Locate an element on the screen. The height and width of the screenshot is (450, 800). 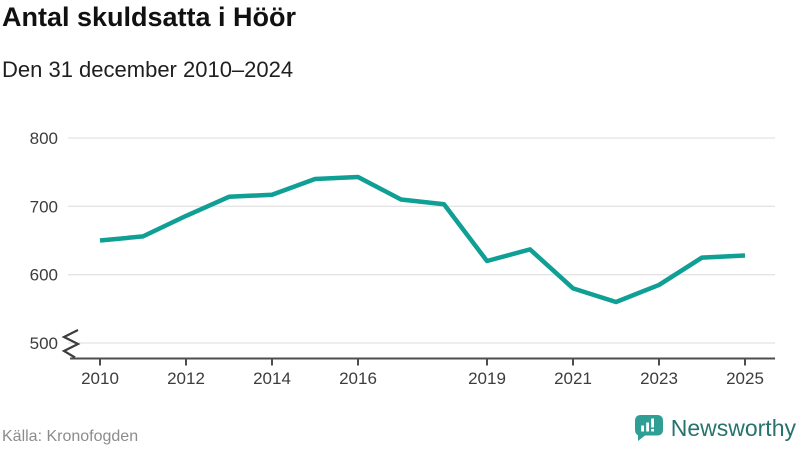
page-title: Antal skuldsatta i Höör is located at coordinates (149, 17).